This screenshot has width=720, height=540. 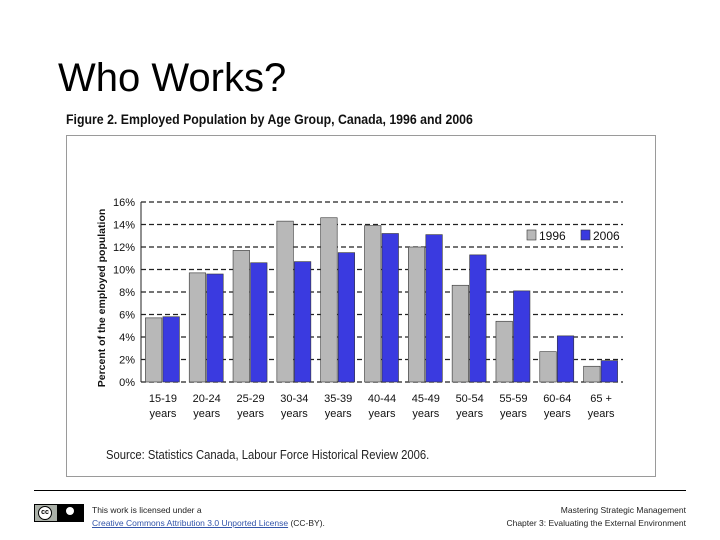 What do you see at coordinates (207, 399) in the screenshot?
I see `x-tick-label: 20-24` at bounding box center [207, 399].